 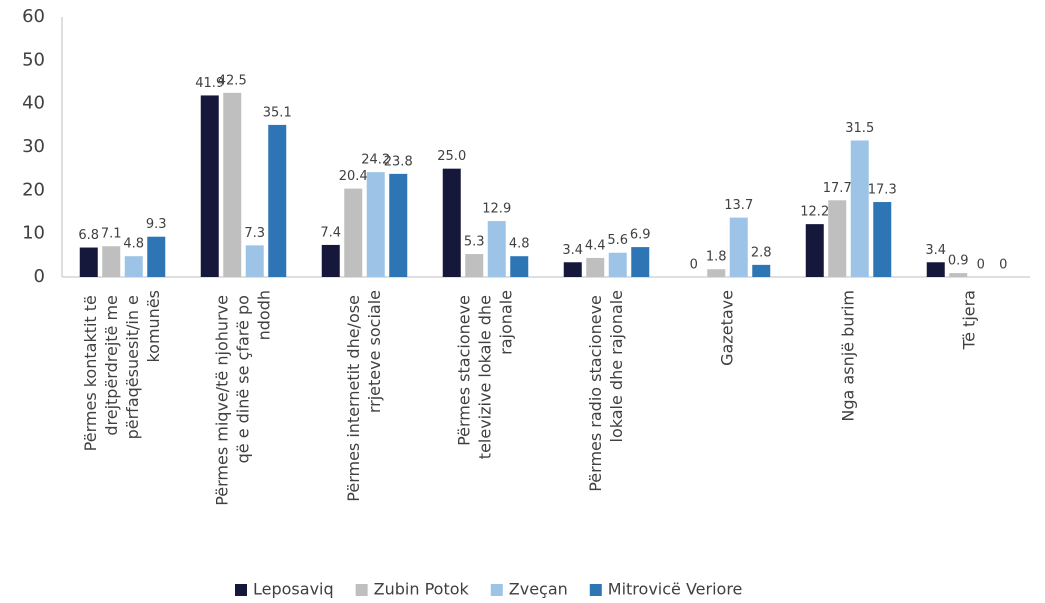 I want to click on legend-label: Leposaviq, so click(x=293, y=589).